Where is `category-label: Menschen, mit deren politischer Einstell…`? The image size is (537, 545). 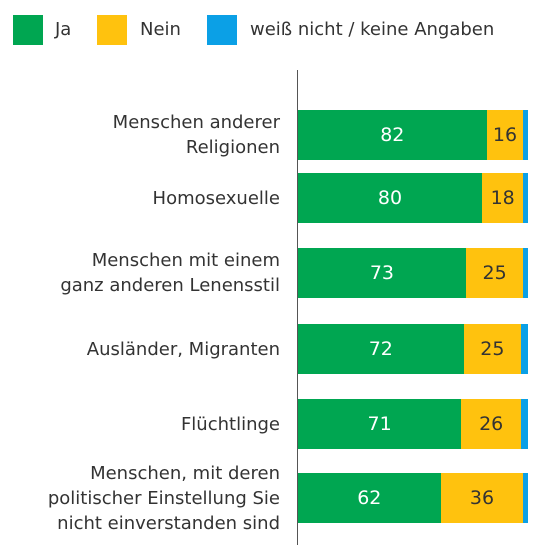 category-label: Menschen, mit deren politischer Einstell… is located at coordinates (163, 498).